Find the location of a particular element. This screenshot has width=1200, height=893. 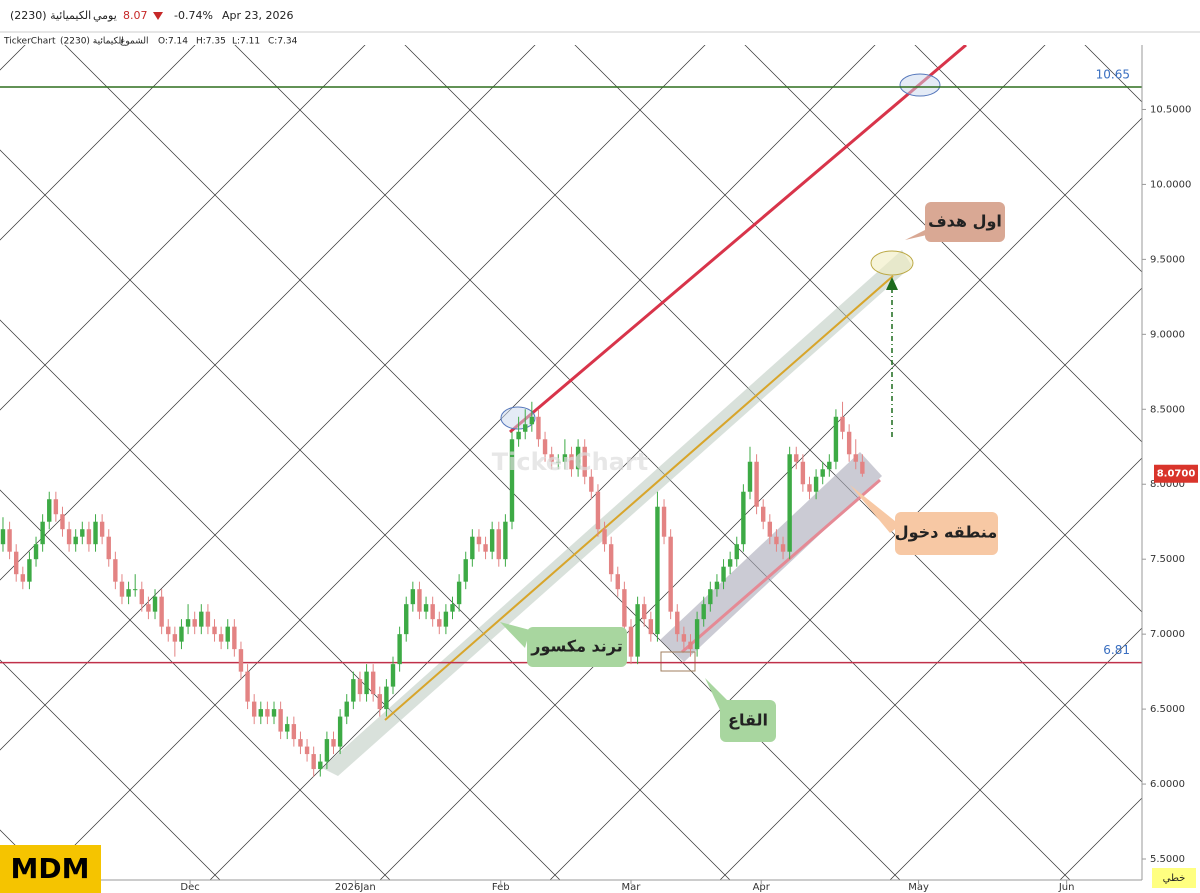

down-arrow is located at coordinates (158, 16).